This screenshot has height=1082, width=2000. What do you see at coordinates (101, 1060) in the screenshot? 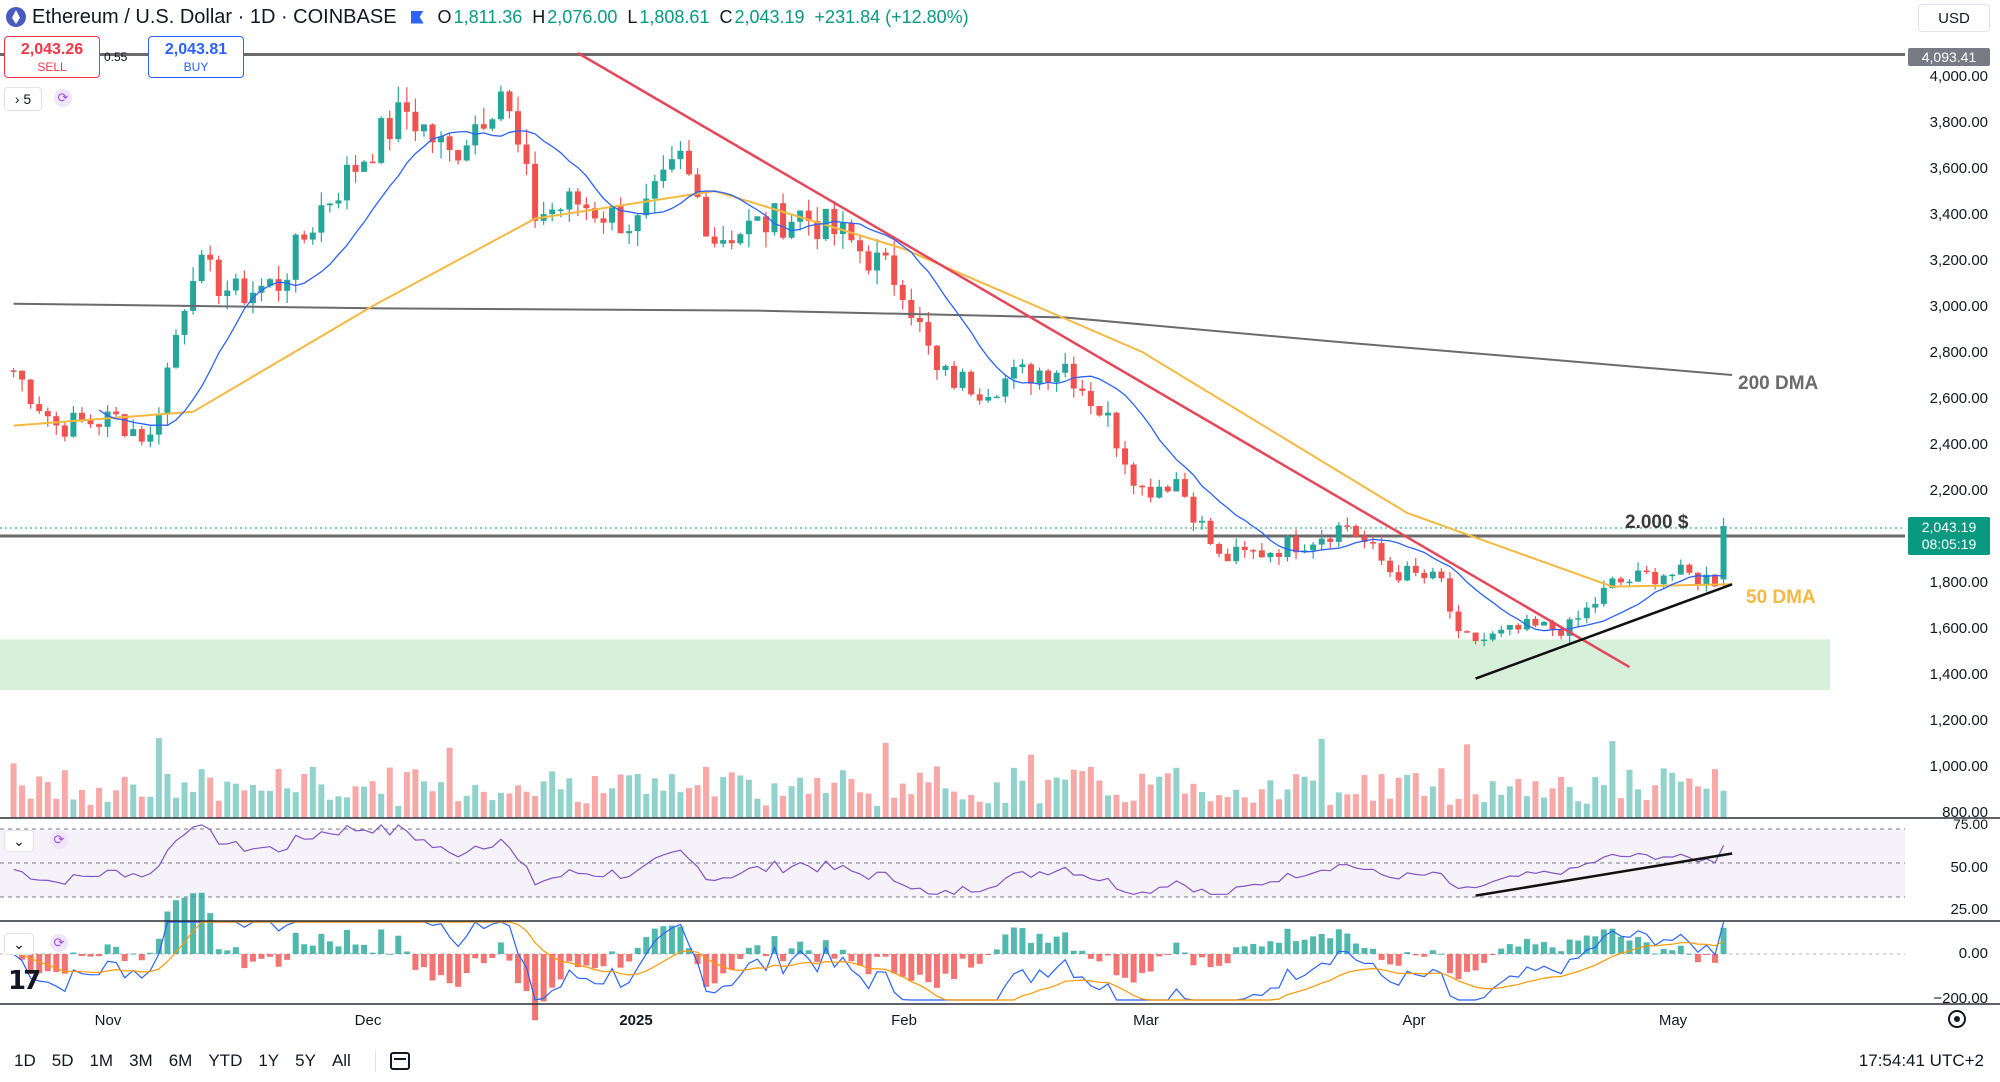
I see `range-1m-button: 1M` at bounding box center [101, 1060].